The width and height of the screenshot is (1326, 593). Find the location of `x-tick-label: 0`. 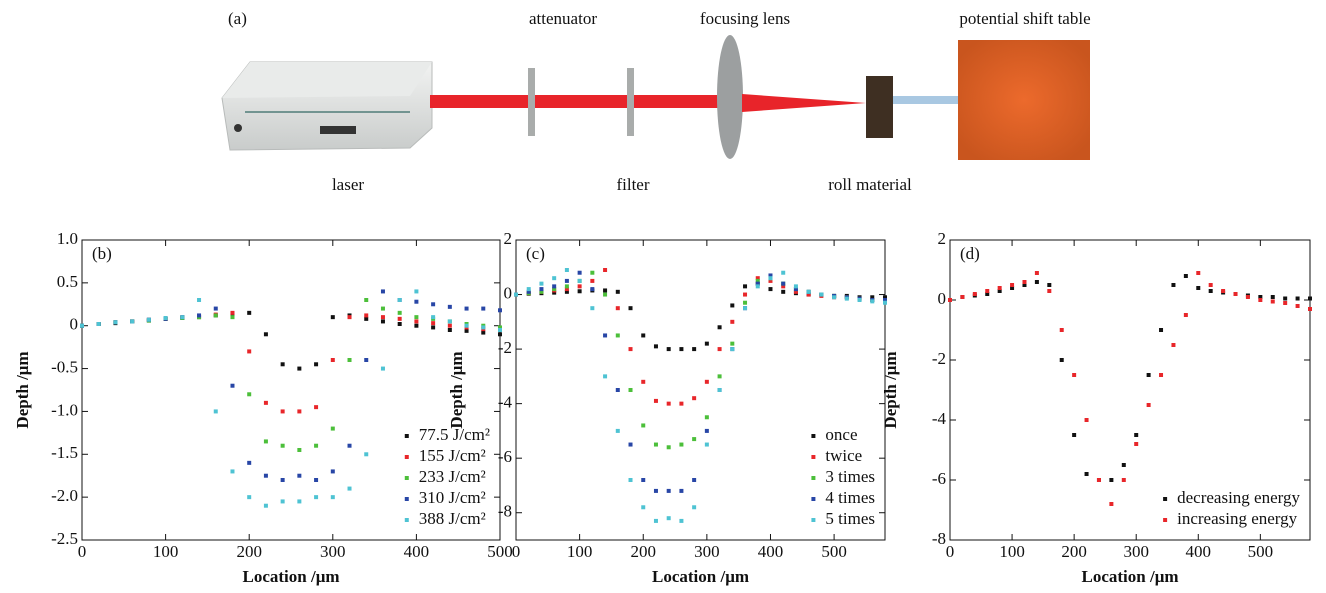

x-tick-label: 0 is located at coordinates (82, 551).